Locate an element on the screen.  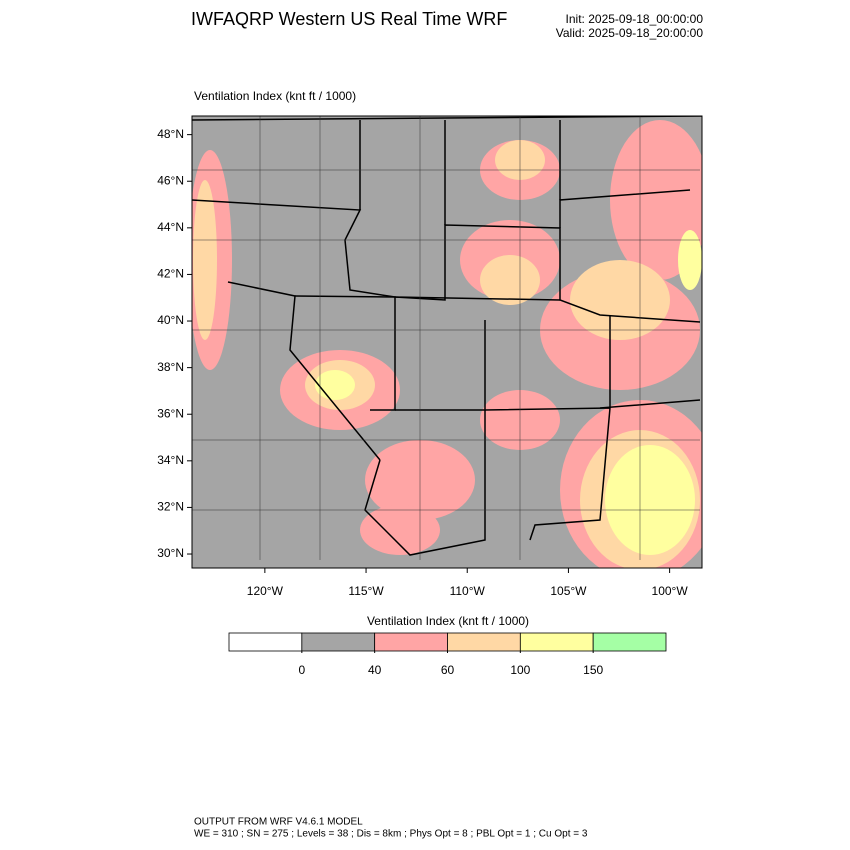
colorbar-label: 0 is located at coordinates (301, 670).